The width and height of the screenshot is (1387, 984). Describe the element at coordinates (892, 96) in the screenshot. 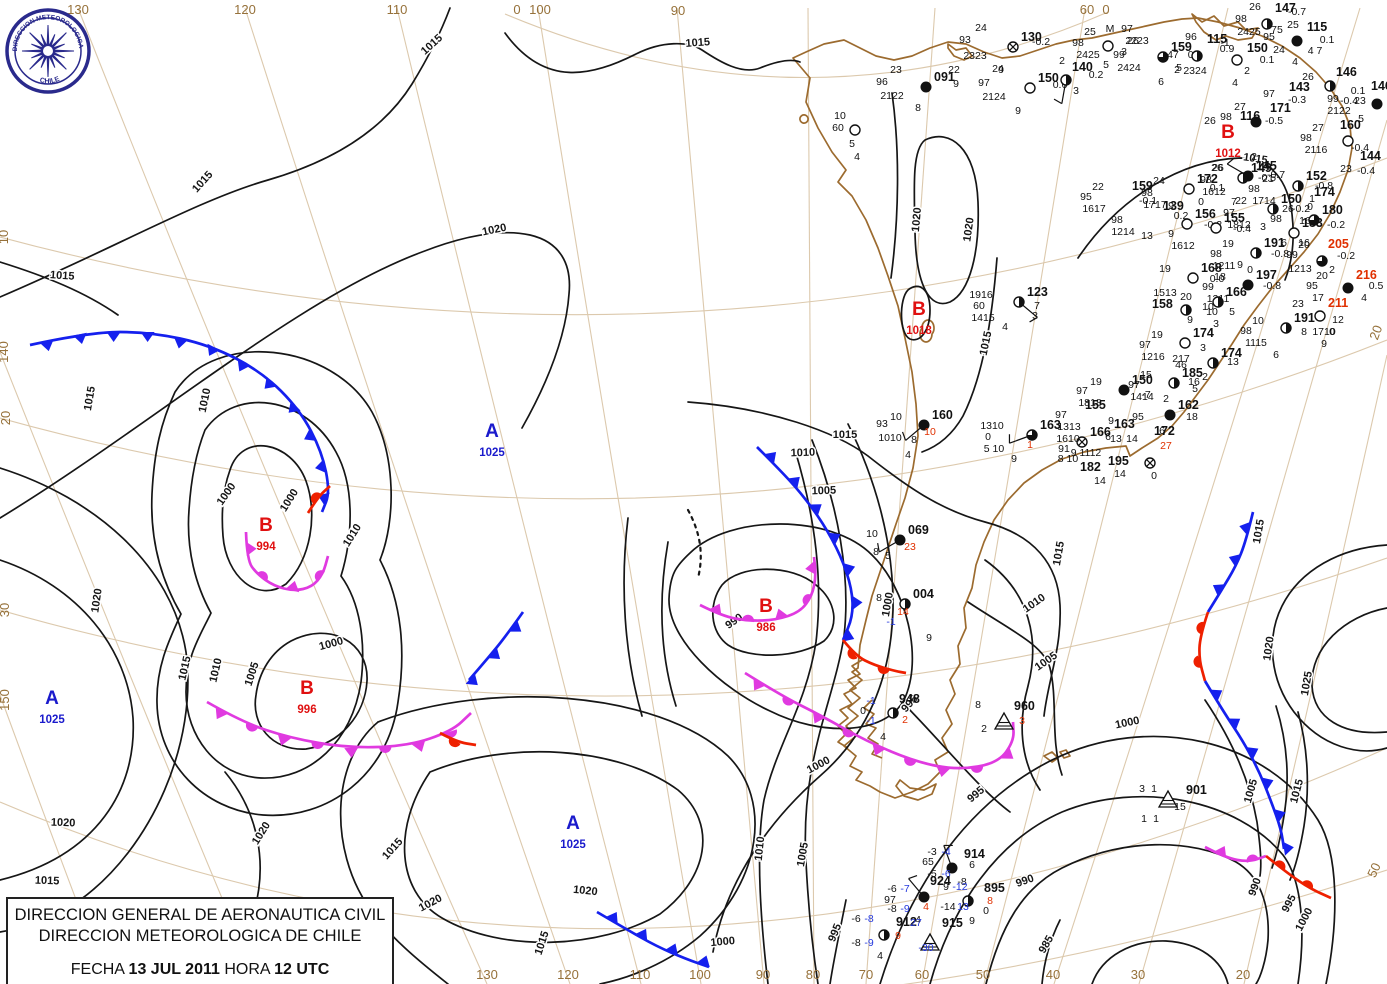

I see `station-value: 2122` at that location.